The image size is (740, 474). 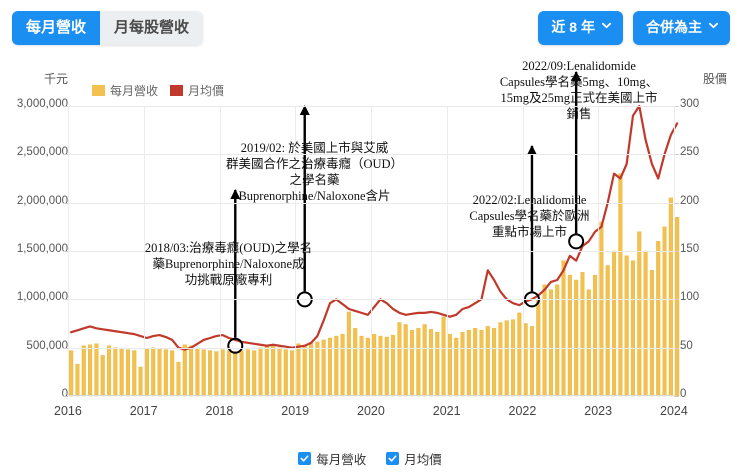 What do you see at coordinates (305, 458) in the screenshot?
I see `checkbox-revenue` at bounding box center [305, 458].